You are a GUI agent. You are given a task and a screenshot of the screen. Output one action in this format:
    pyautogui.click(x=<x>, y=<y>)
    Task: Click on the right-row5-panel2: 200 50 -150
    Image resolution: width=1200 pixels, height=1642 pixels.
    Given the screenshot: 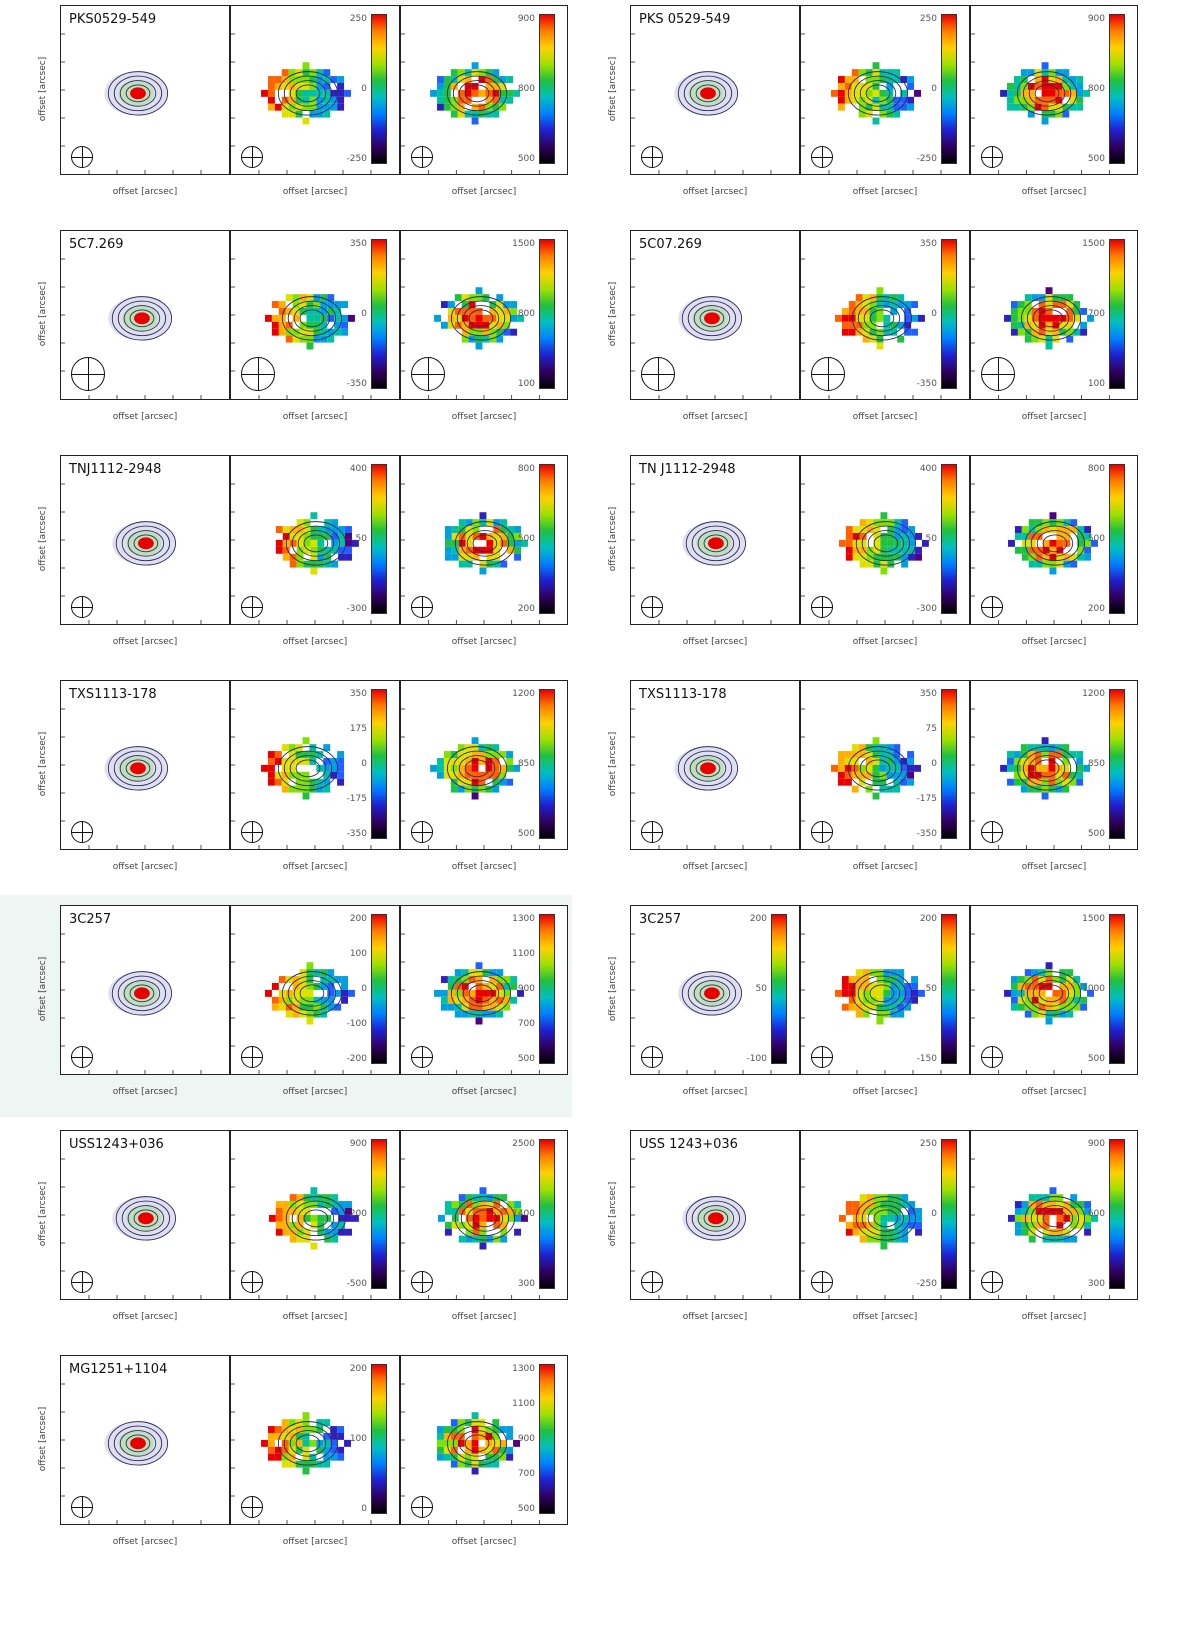 What is the action you would take?
    pyautogui.click(x=885, y=990)
    